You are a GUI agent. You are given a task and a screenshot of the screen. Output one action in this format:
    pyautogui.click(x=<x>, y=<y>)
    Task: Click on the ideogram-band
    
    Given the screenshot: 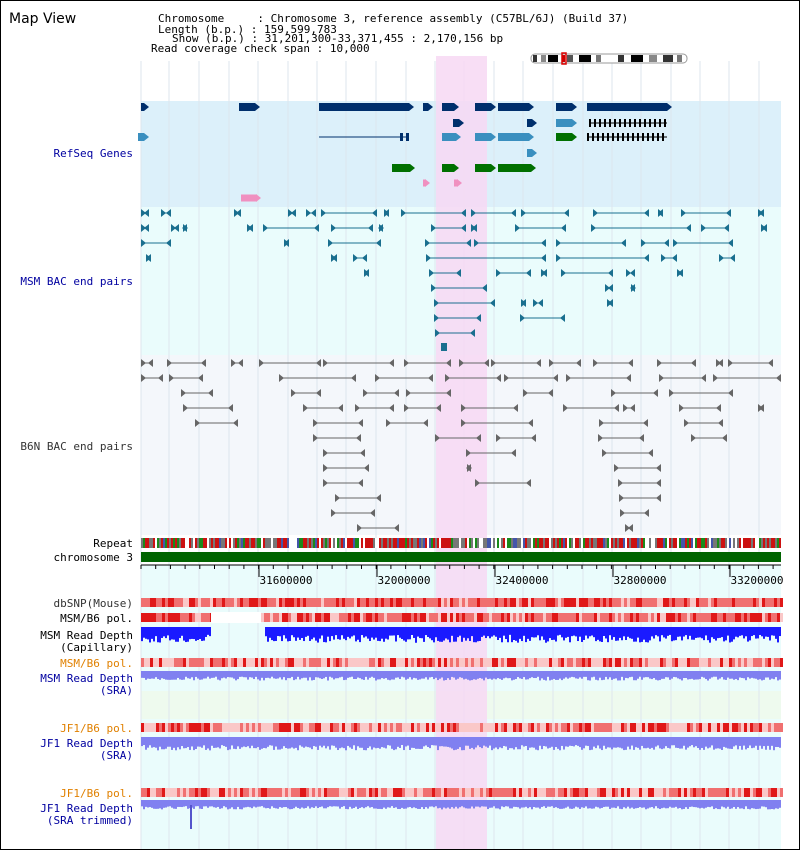 What is the action you would take?
    pyautogui.click(x=543, y=58)
    